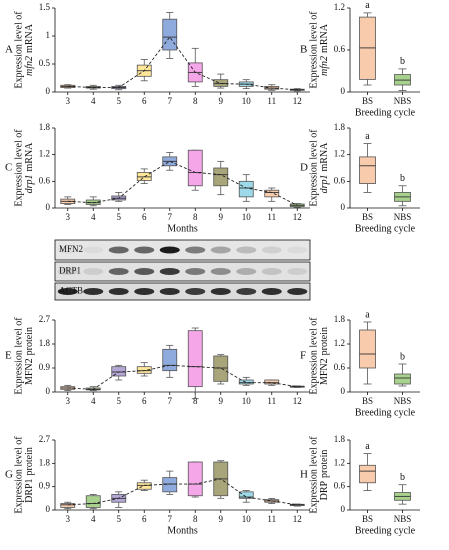 The height and width of the screenshot is (550, 449). Describe the element at coordinates (68, 519) in the screenshot. I see `x-tick-label: 3` at that location.